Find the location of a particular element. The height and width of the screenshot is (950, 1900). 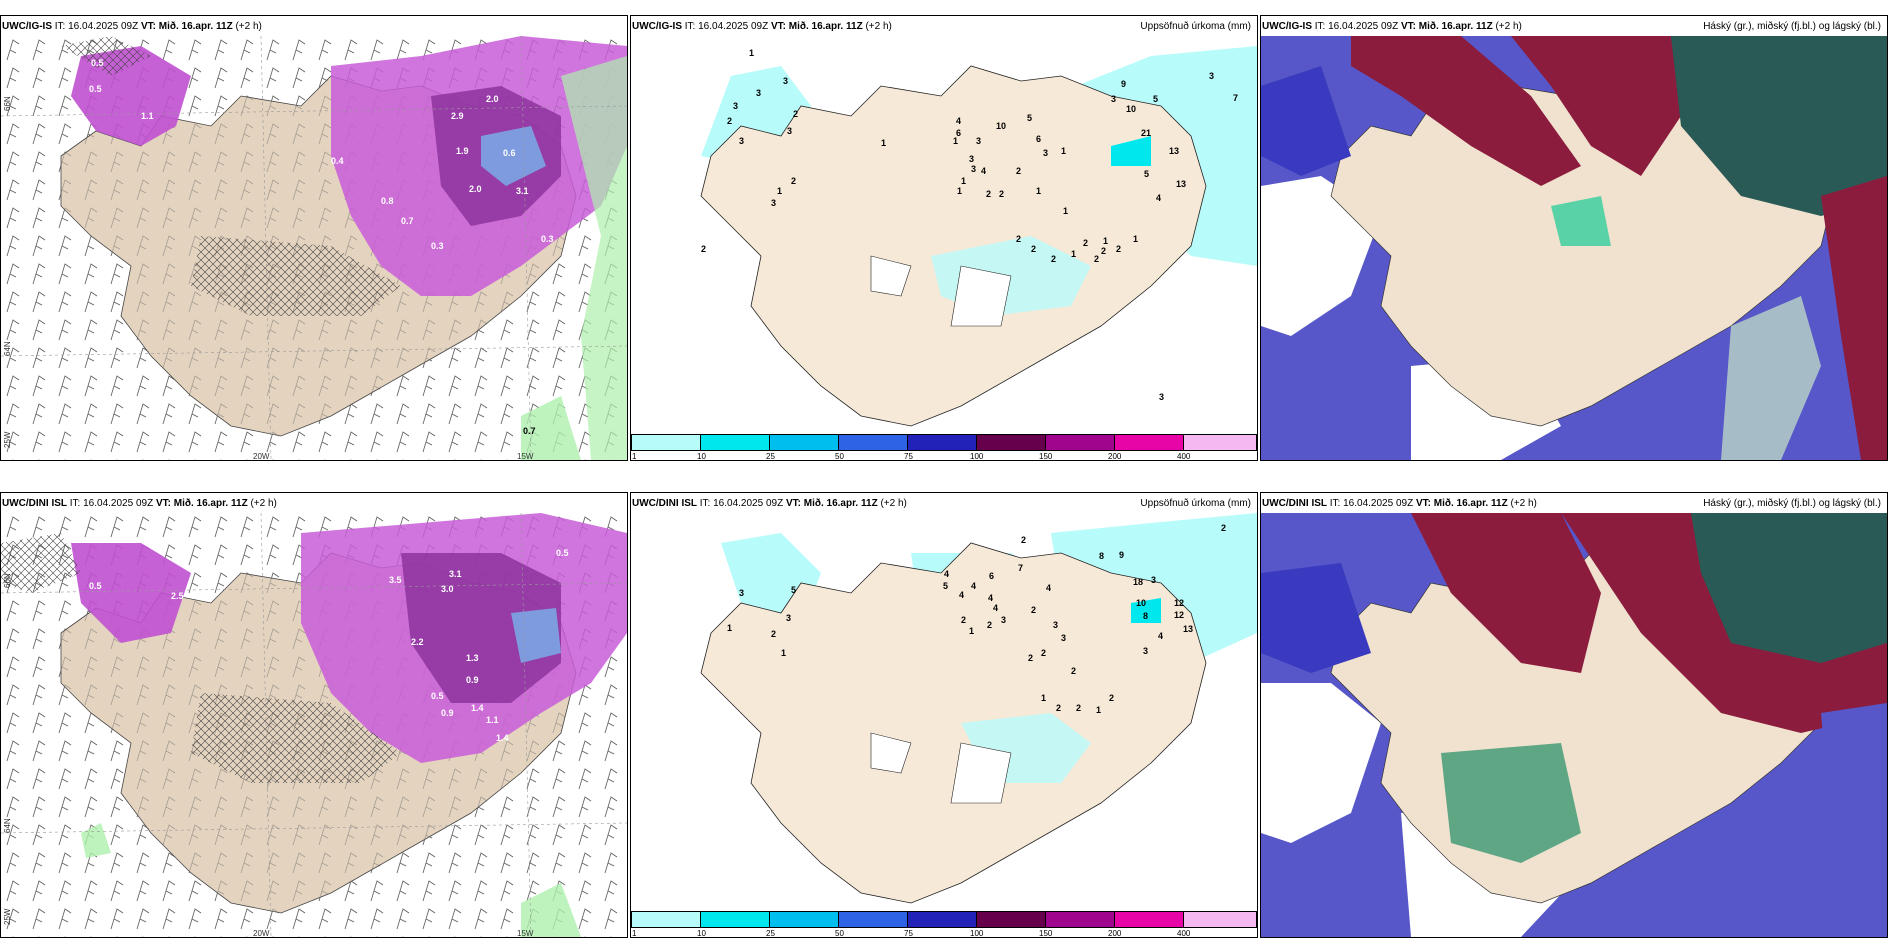

precip-value: 12 is located at coordinates (1179, 603).